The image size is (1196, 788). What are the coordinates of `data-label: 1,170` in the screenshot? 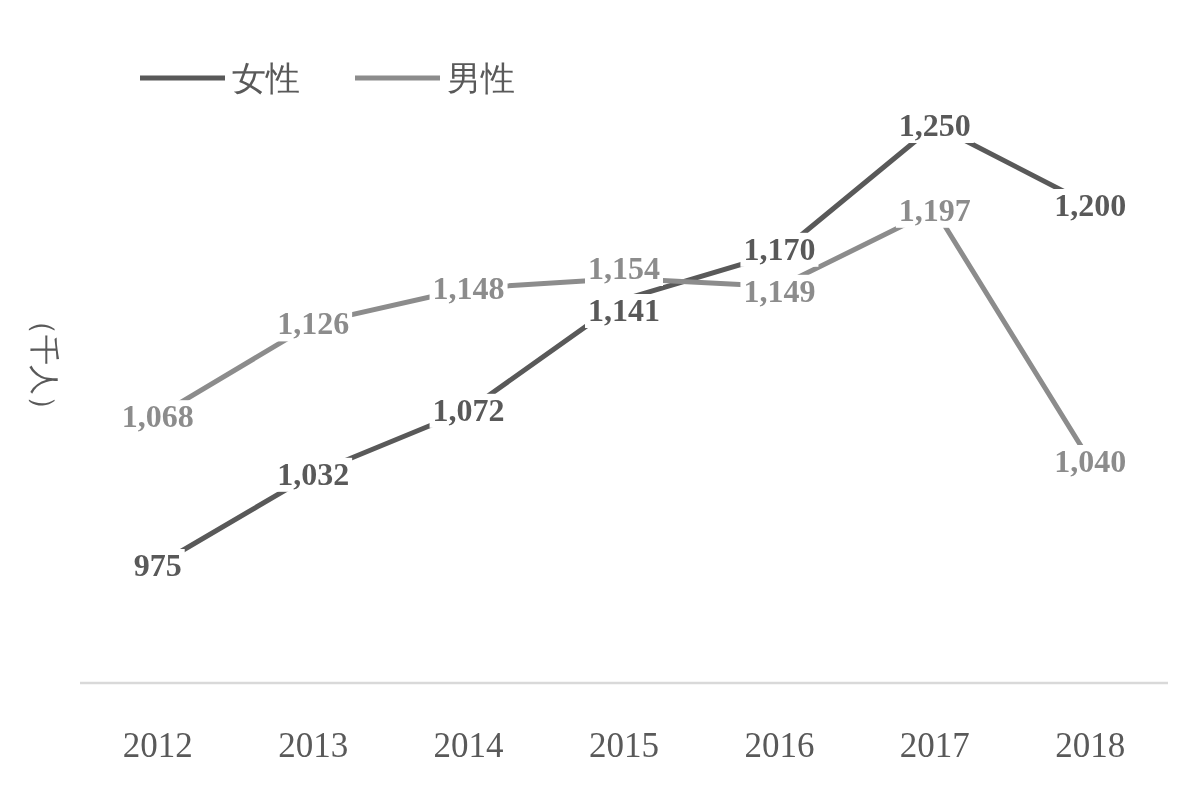 It's located at (779, 248).